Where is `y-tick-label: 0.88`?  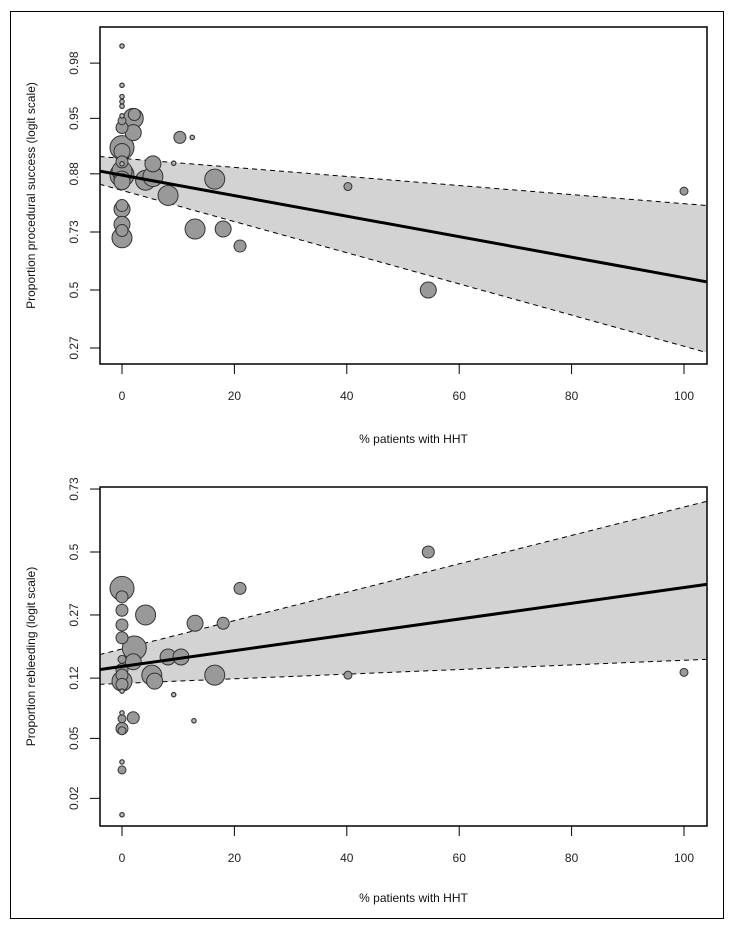 y-tick-label: 0.88 is located at coordinates (74, 174).